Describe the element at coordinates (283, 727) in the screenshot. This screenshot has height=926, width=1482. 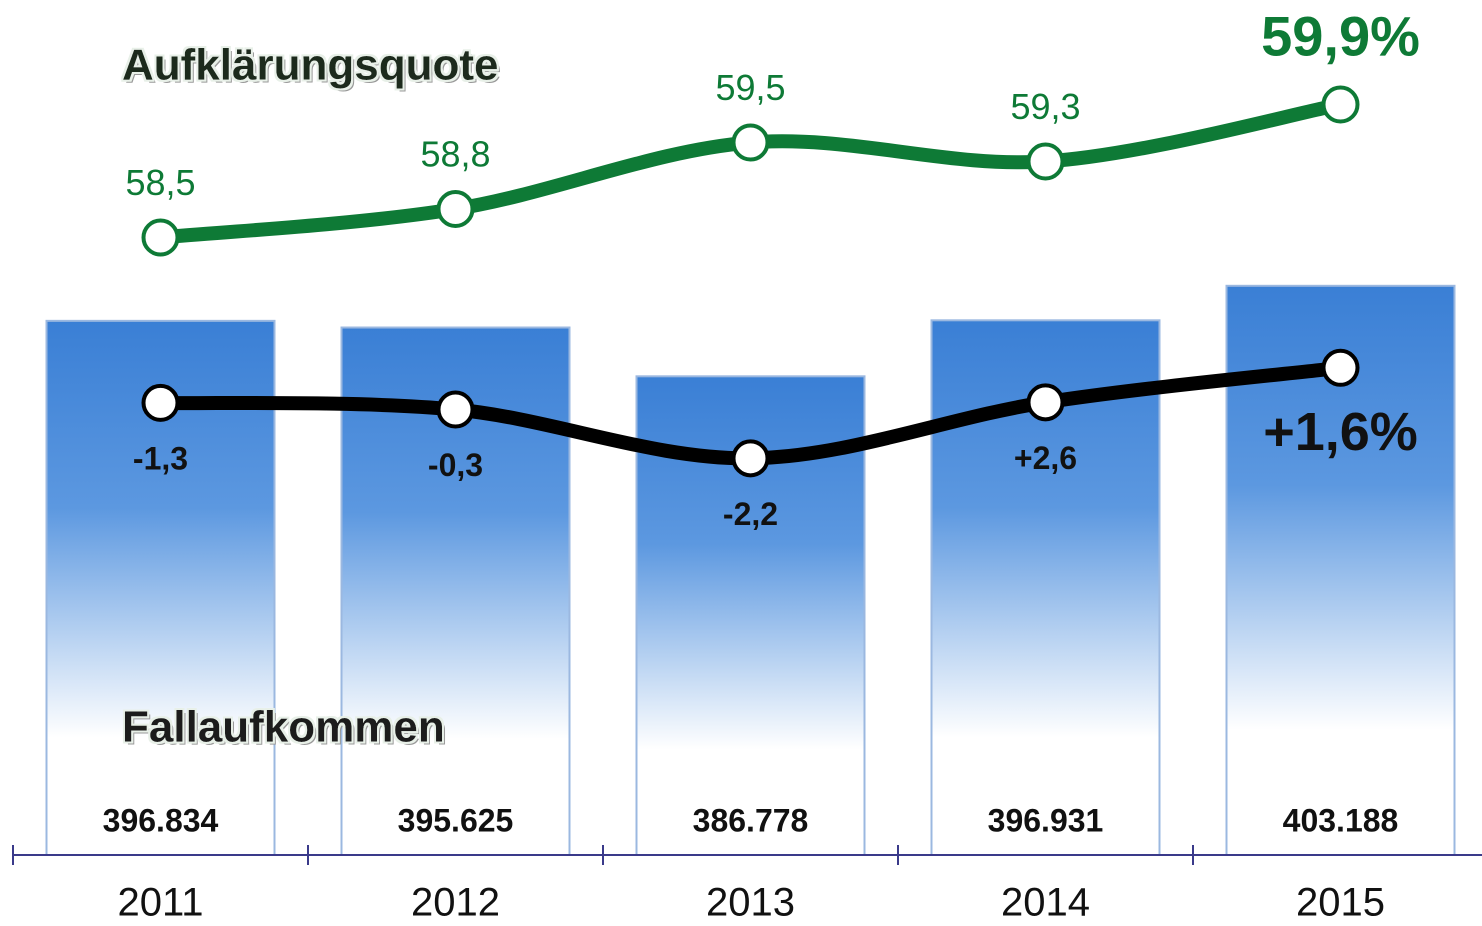
I see `bar-title: Fallaufkommen` at that location.